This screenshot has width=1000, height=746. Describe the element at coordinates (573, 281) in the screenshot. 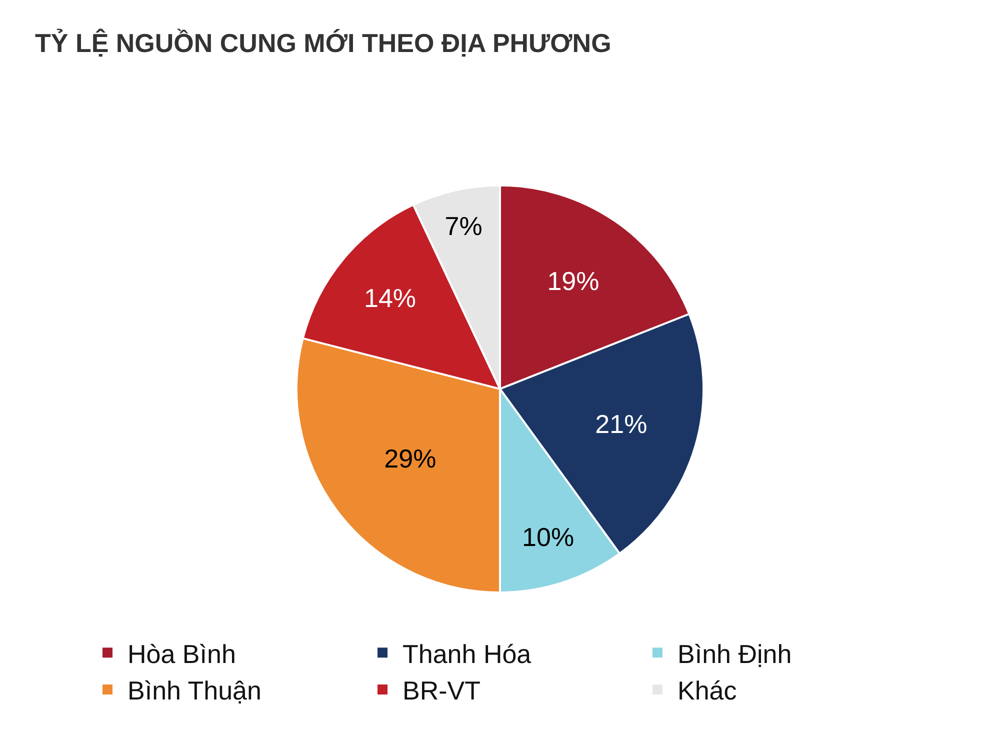

I see `data-label: 19%` at that location.